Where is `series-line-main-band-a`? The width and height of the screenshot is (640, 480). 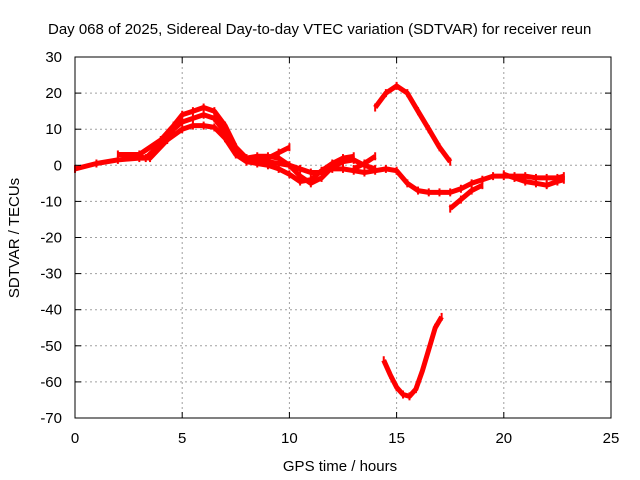 series-line-main-band-a is located at coordinates (319, 153).